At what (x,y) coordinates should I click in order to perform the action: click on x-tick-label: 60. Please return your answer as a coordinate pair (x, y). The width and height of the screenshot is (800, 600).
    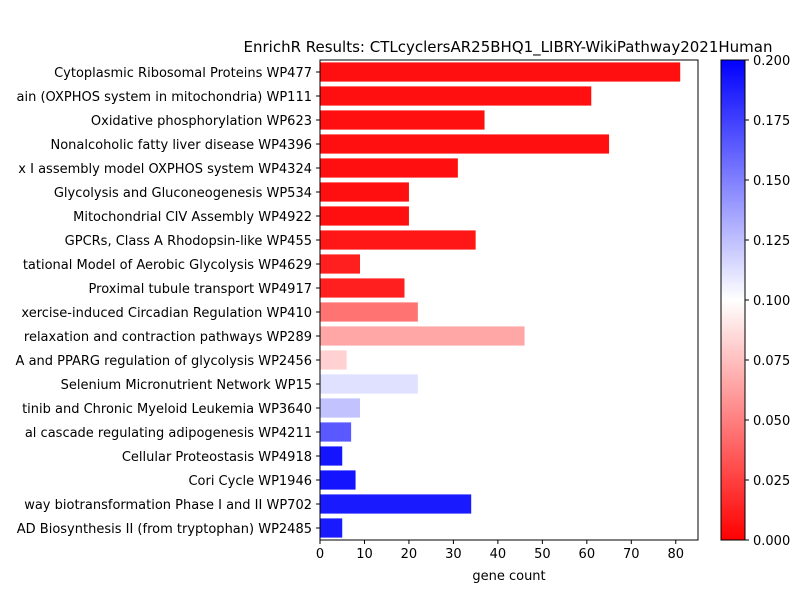
    Looking at the image, I should click on (587, 554).